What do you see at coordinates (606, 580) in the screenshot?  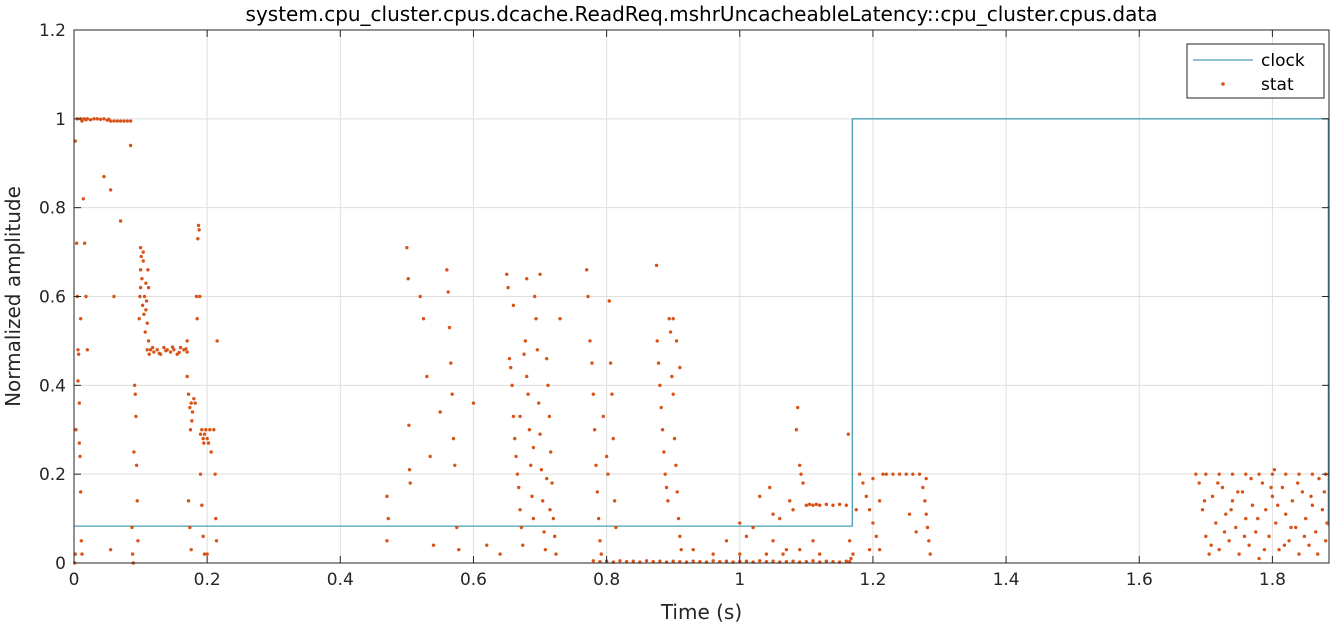 I see `x-tick-label: 0.8` at bounding box center [606, 580].